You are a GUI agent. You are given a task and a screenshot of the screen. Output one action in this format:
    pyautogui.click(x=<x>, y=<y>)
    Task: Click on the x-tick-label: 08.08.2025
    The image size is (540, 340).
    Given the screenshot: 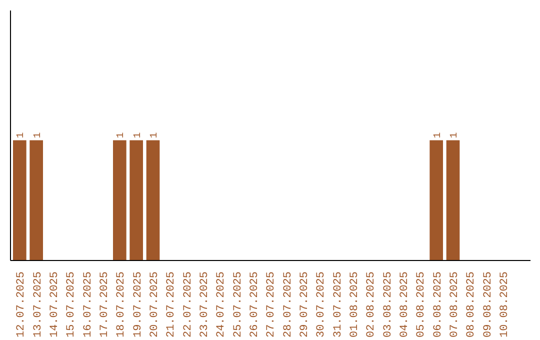 What is the action you would take?
    pyautogui.click(x=472, y=304)
    